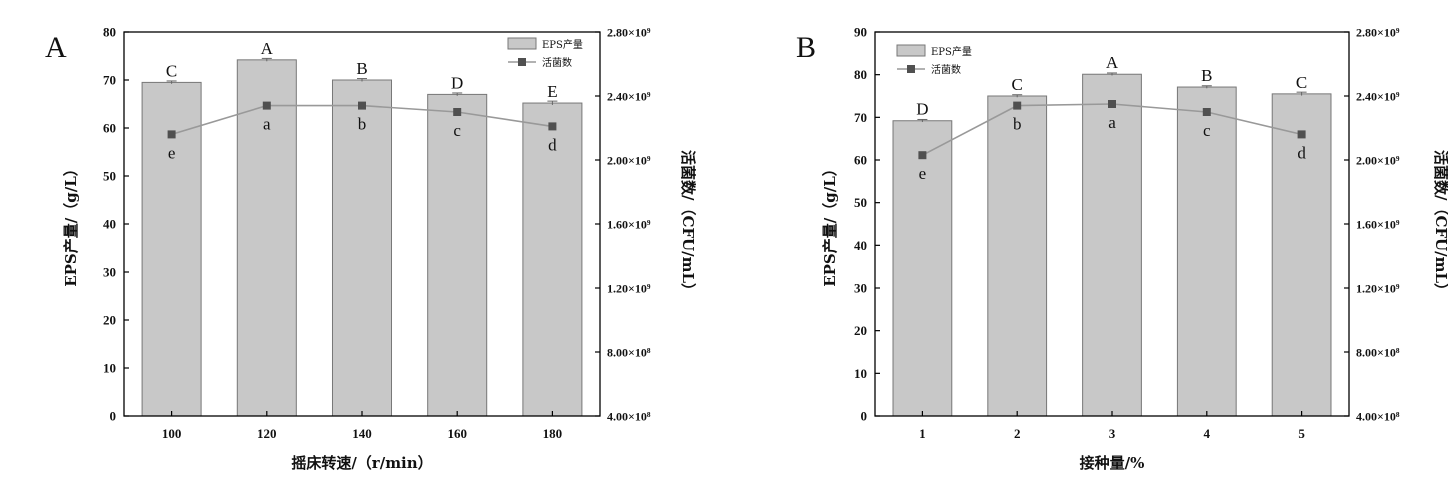 This screenshot has height=479, width=1448. What do you see at coordinates (553, 433) in the screenshot?
I see `x-tick-label: 180` at bounding box center [553, 433].